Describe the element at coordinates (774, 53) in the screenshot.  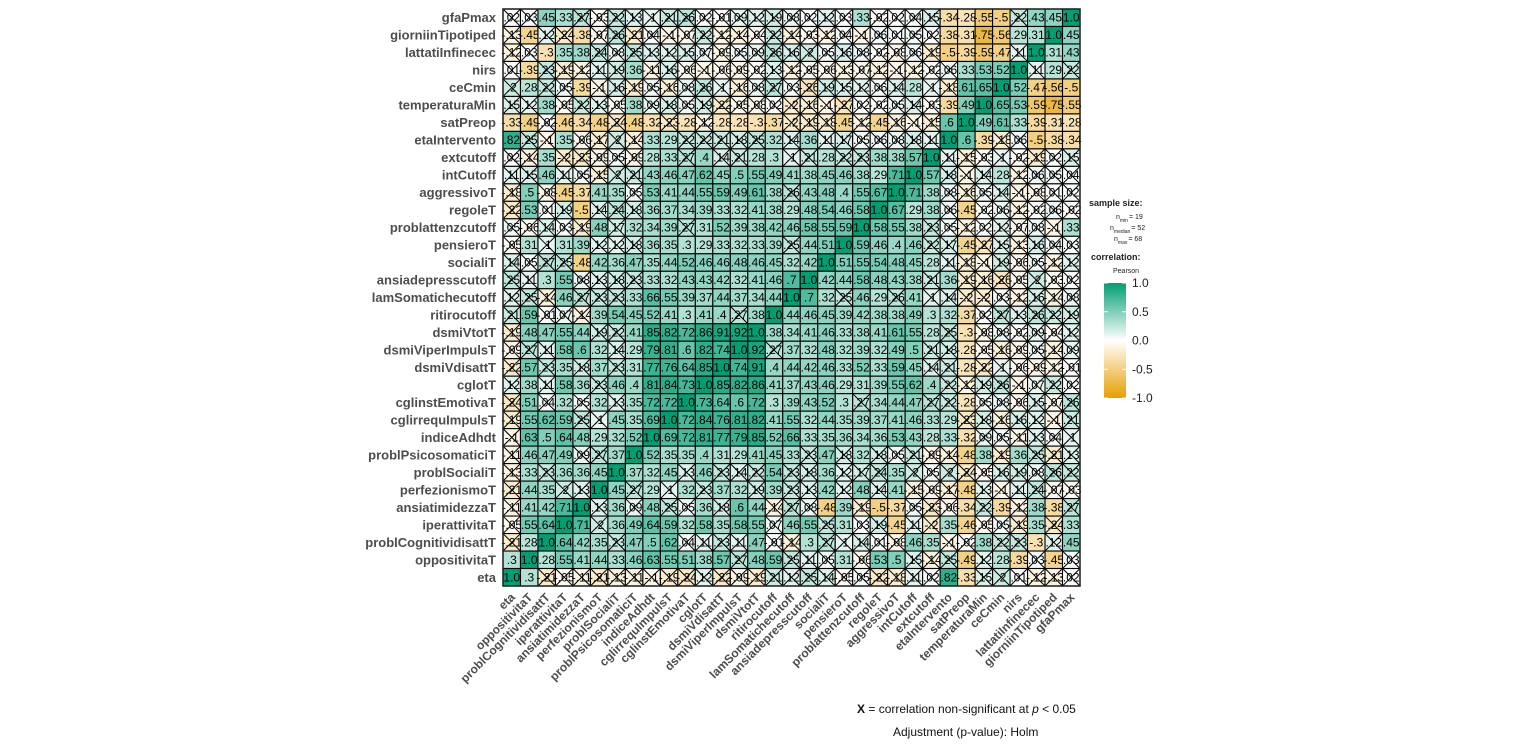
I see `cell-value-label: .26` at that location.